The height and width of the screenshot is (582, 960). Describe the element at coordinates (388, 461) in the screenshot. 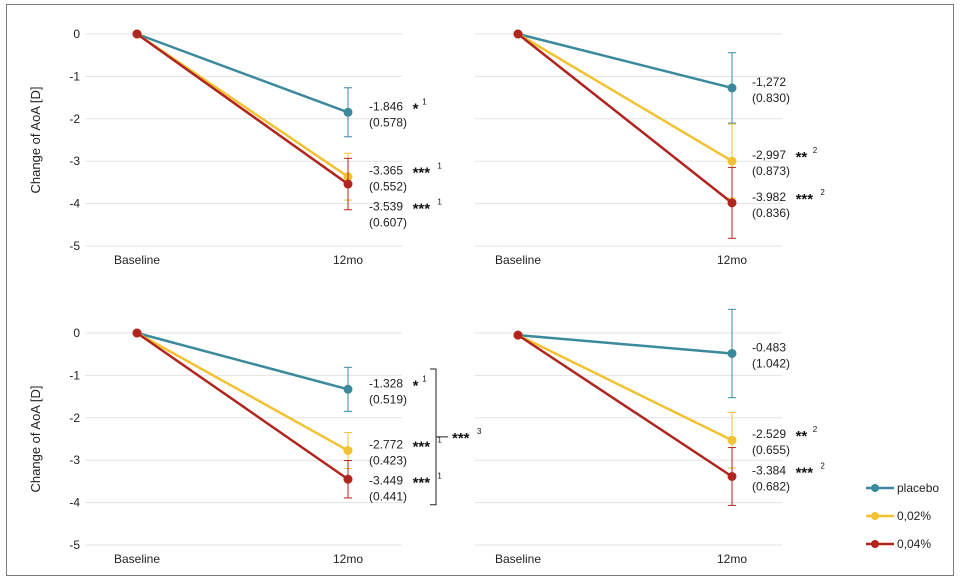

I see `data-label-sd: (0.423)` at that location.